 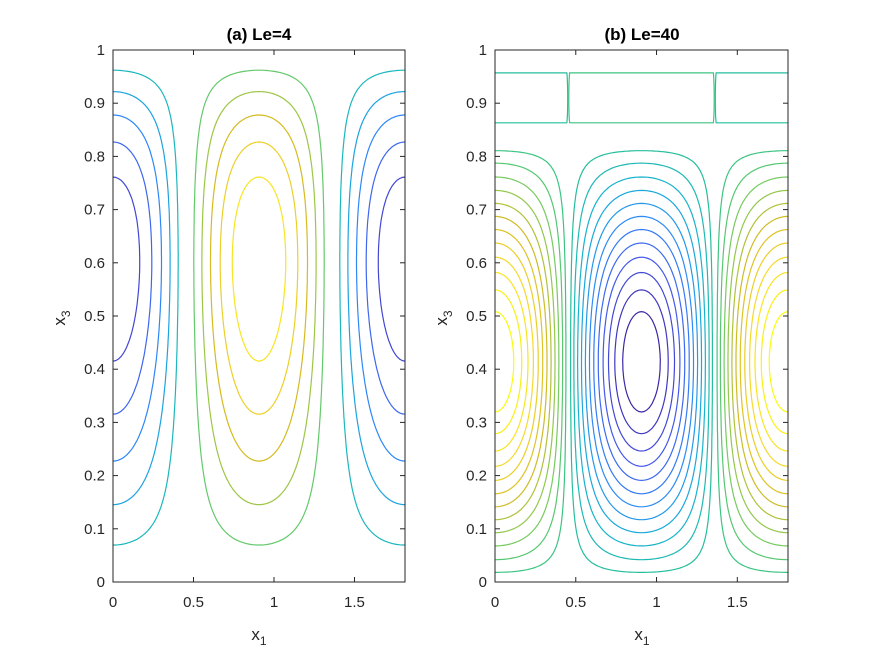 I want to click on panel-b-title: (b) Le=40, so click(x=641, y=34).